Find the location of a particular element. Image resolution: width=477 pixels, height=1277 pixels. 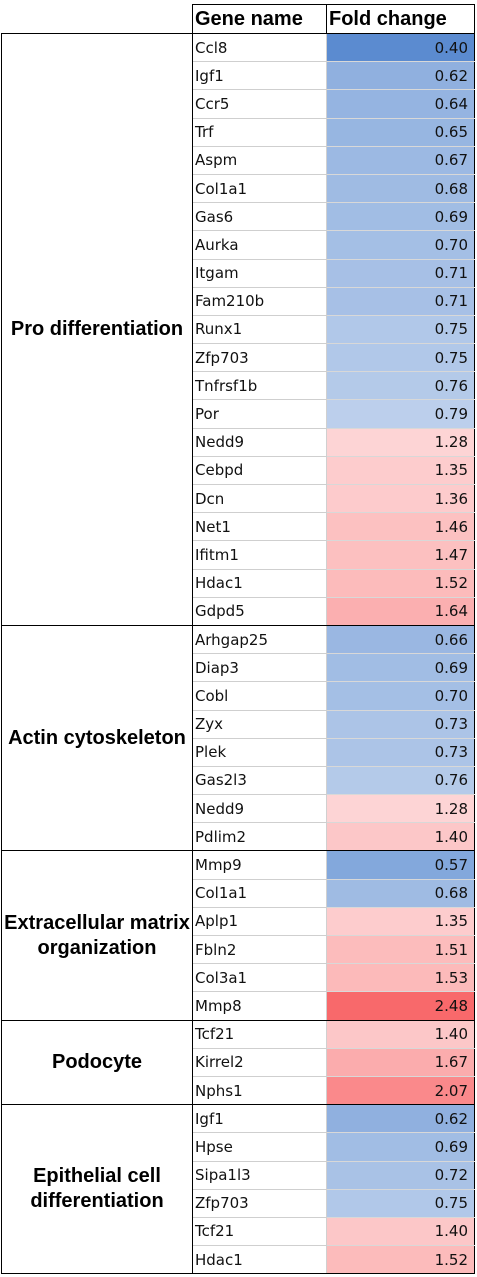

fold-change-cell: 1.53 is located at coordinates (400, 978).